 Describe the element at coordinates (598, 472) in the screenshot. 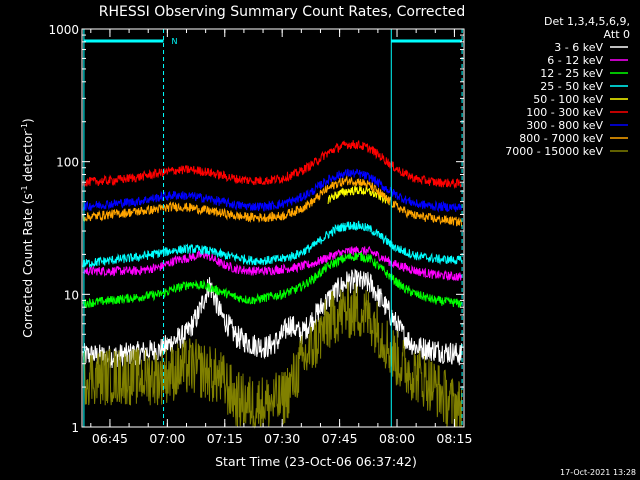

I see `footer-date: 17-Oct-2021 13:28` at that location.